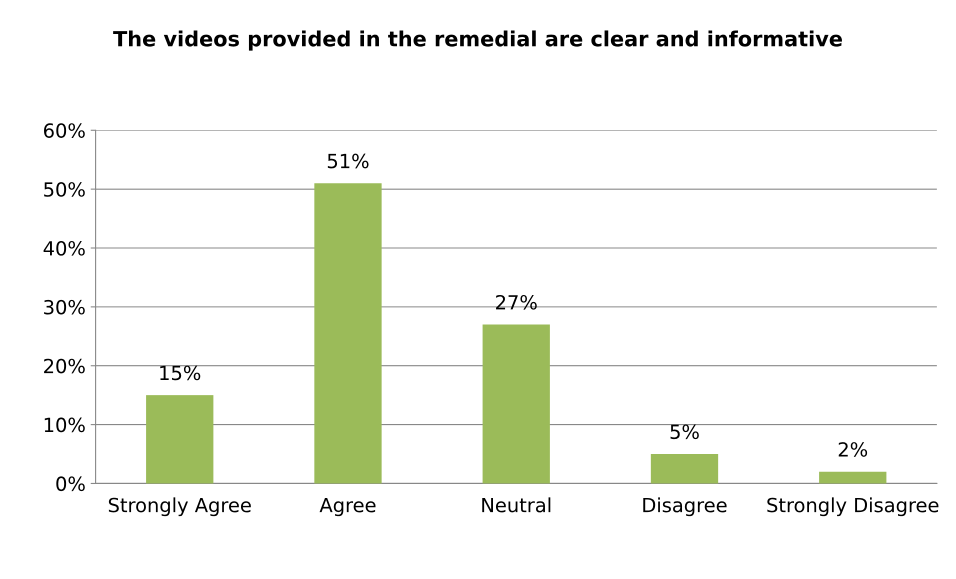 The height and width of the screenshot is (579, 956). I want to click on y-tick-label: 30%, so click(64, 307).